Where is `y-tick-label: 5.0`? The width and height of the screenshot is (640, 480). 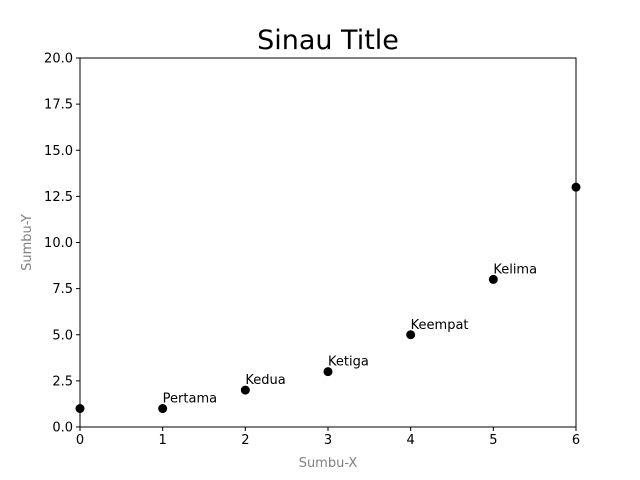 y-tick-label: 5.0 is located at coordinates (62, 335).